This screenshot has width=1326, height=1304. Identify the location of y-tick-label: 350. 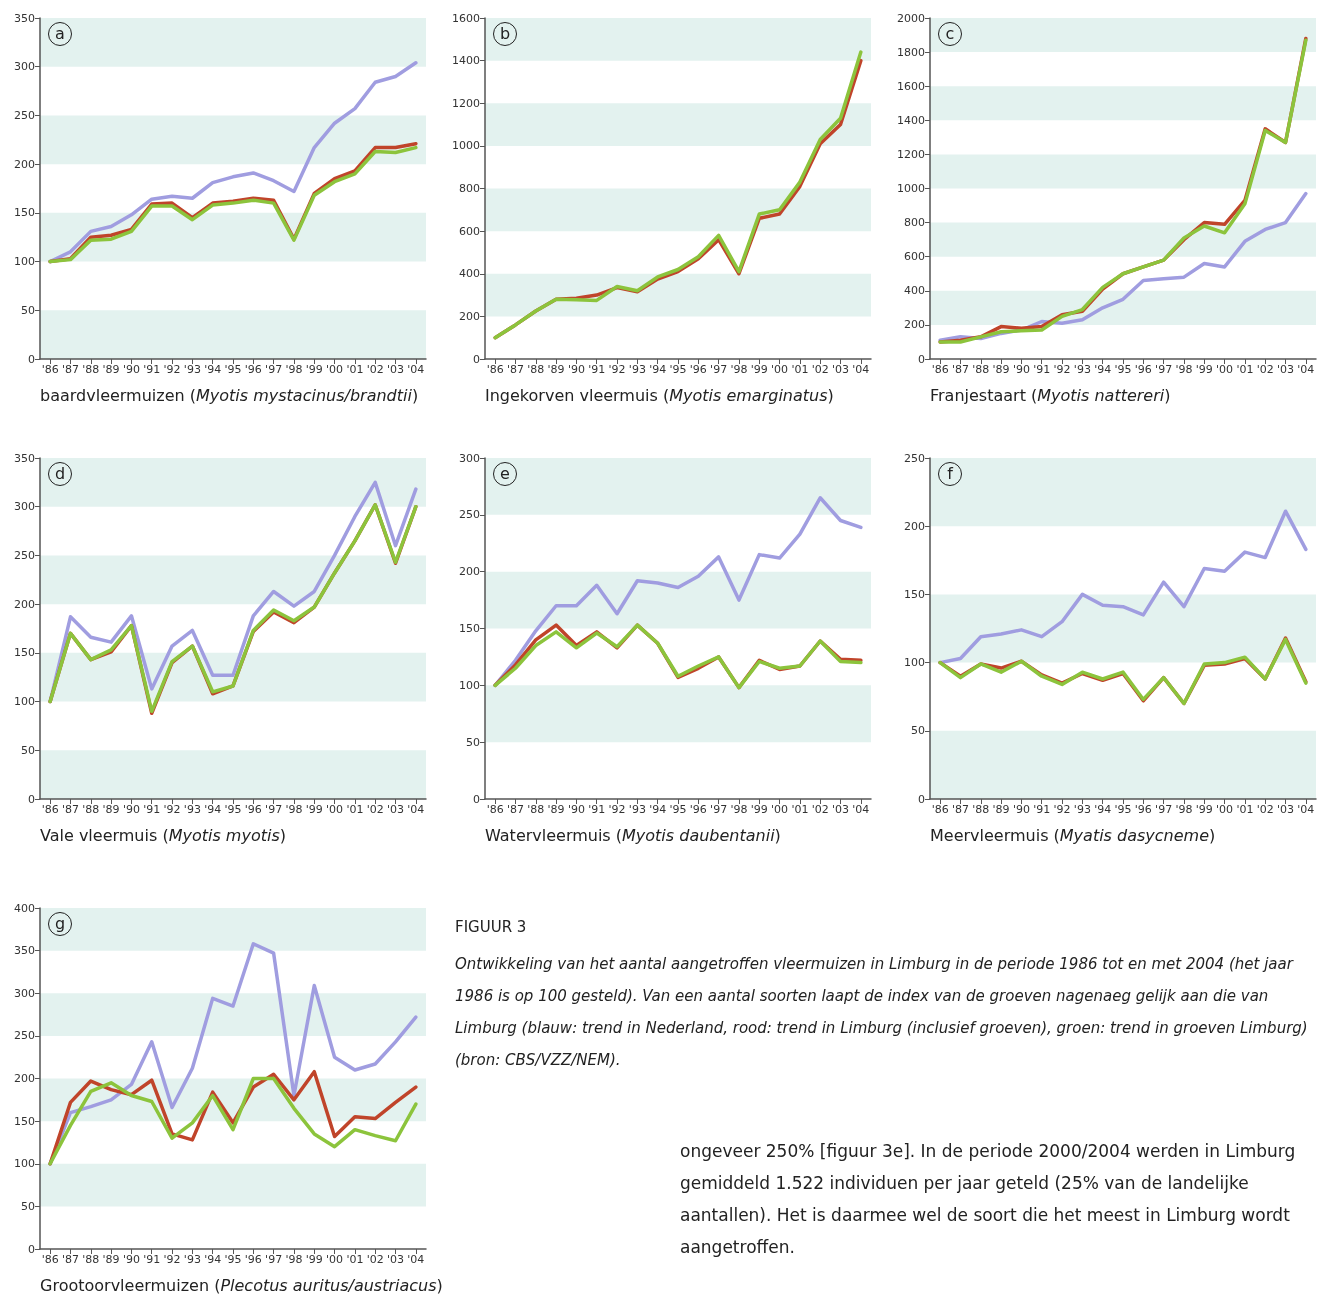
(24, 951).